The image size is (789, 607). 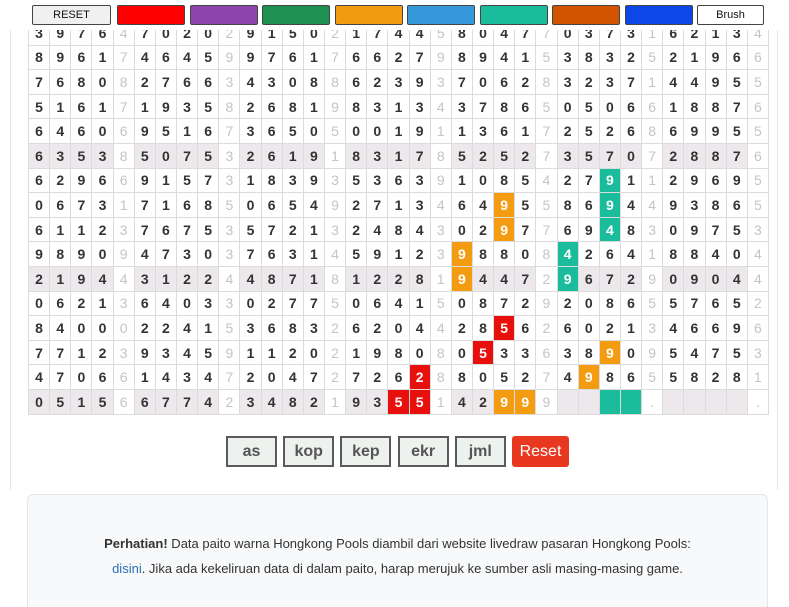 What do you see at coordinates (71, 15) in the screenshot?
I see `reset-tool: RESET` at bounding box center [71, 15].